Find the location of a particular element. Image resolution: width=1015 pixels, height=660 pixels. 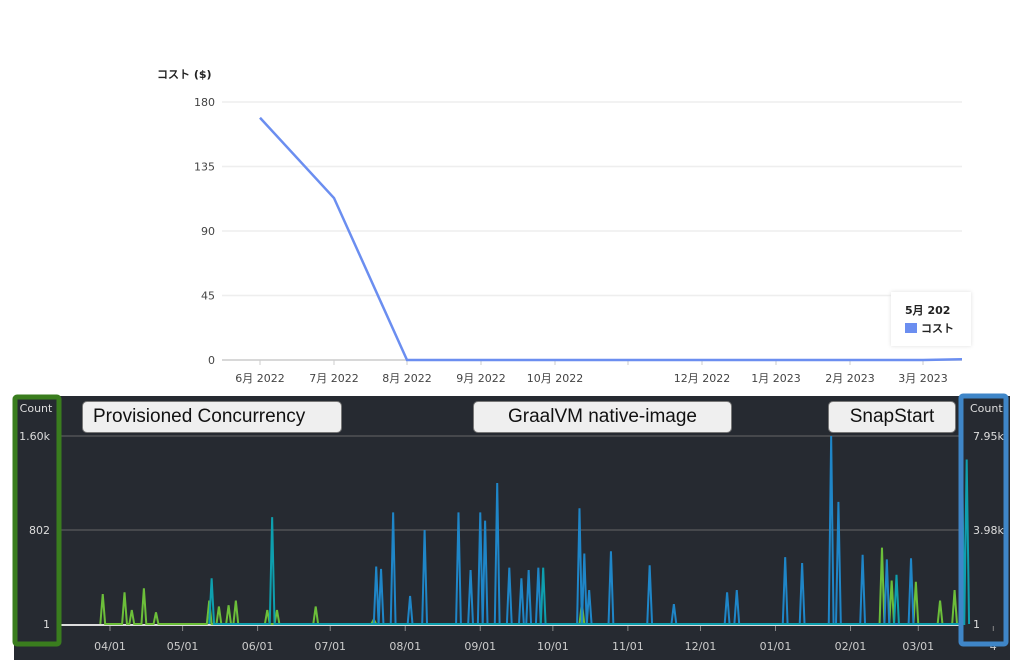

x-tick-label: 11/01 is located at coordinates (628, 646).